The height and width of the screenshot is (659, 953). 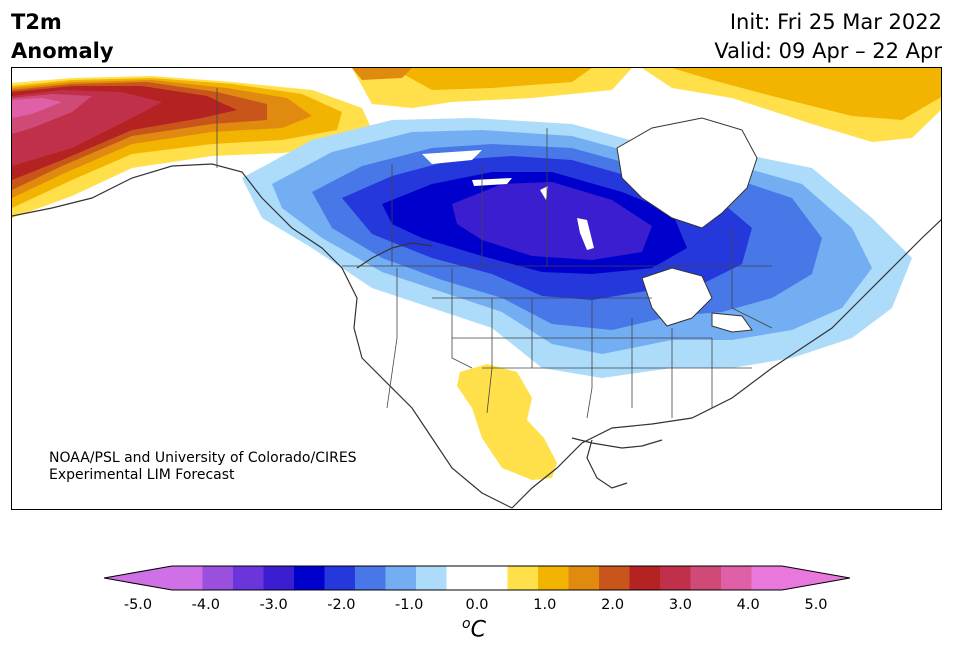 I want to click on units-label: C, so click(x=478, y=630).